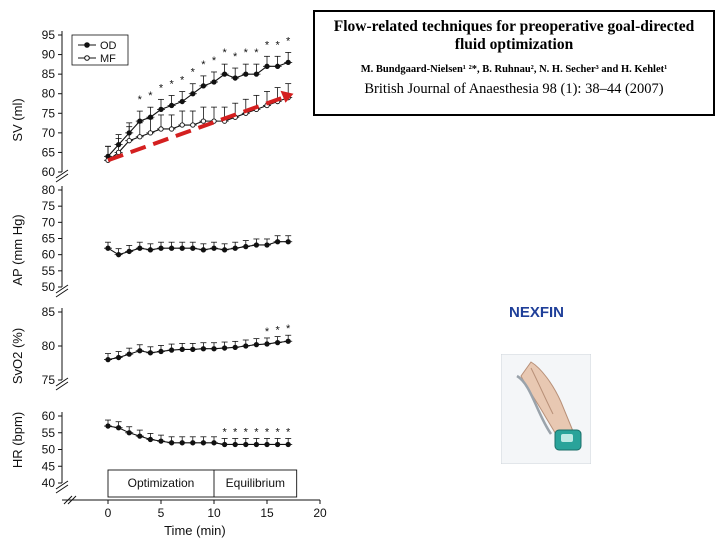  Describe the element at coordinates (49, 239) in the screenshot. I see `y-tick-label: 65` at that location.